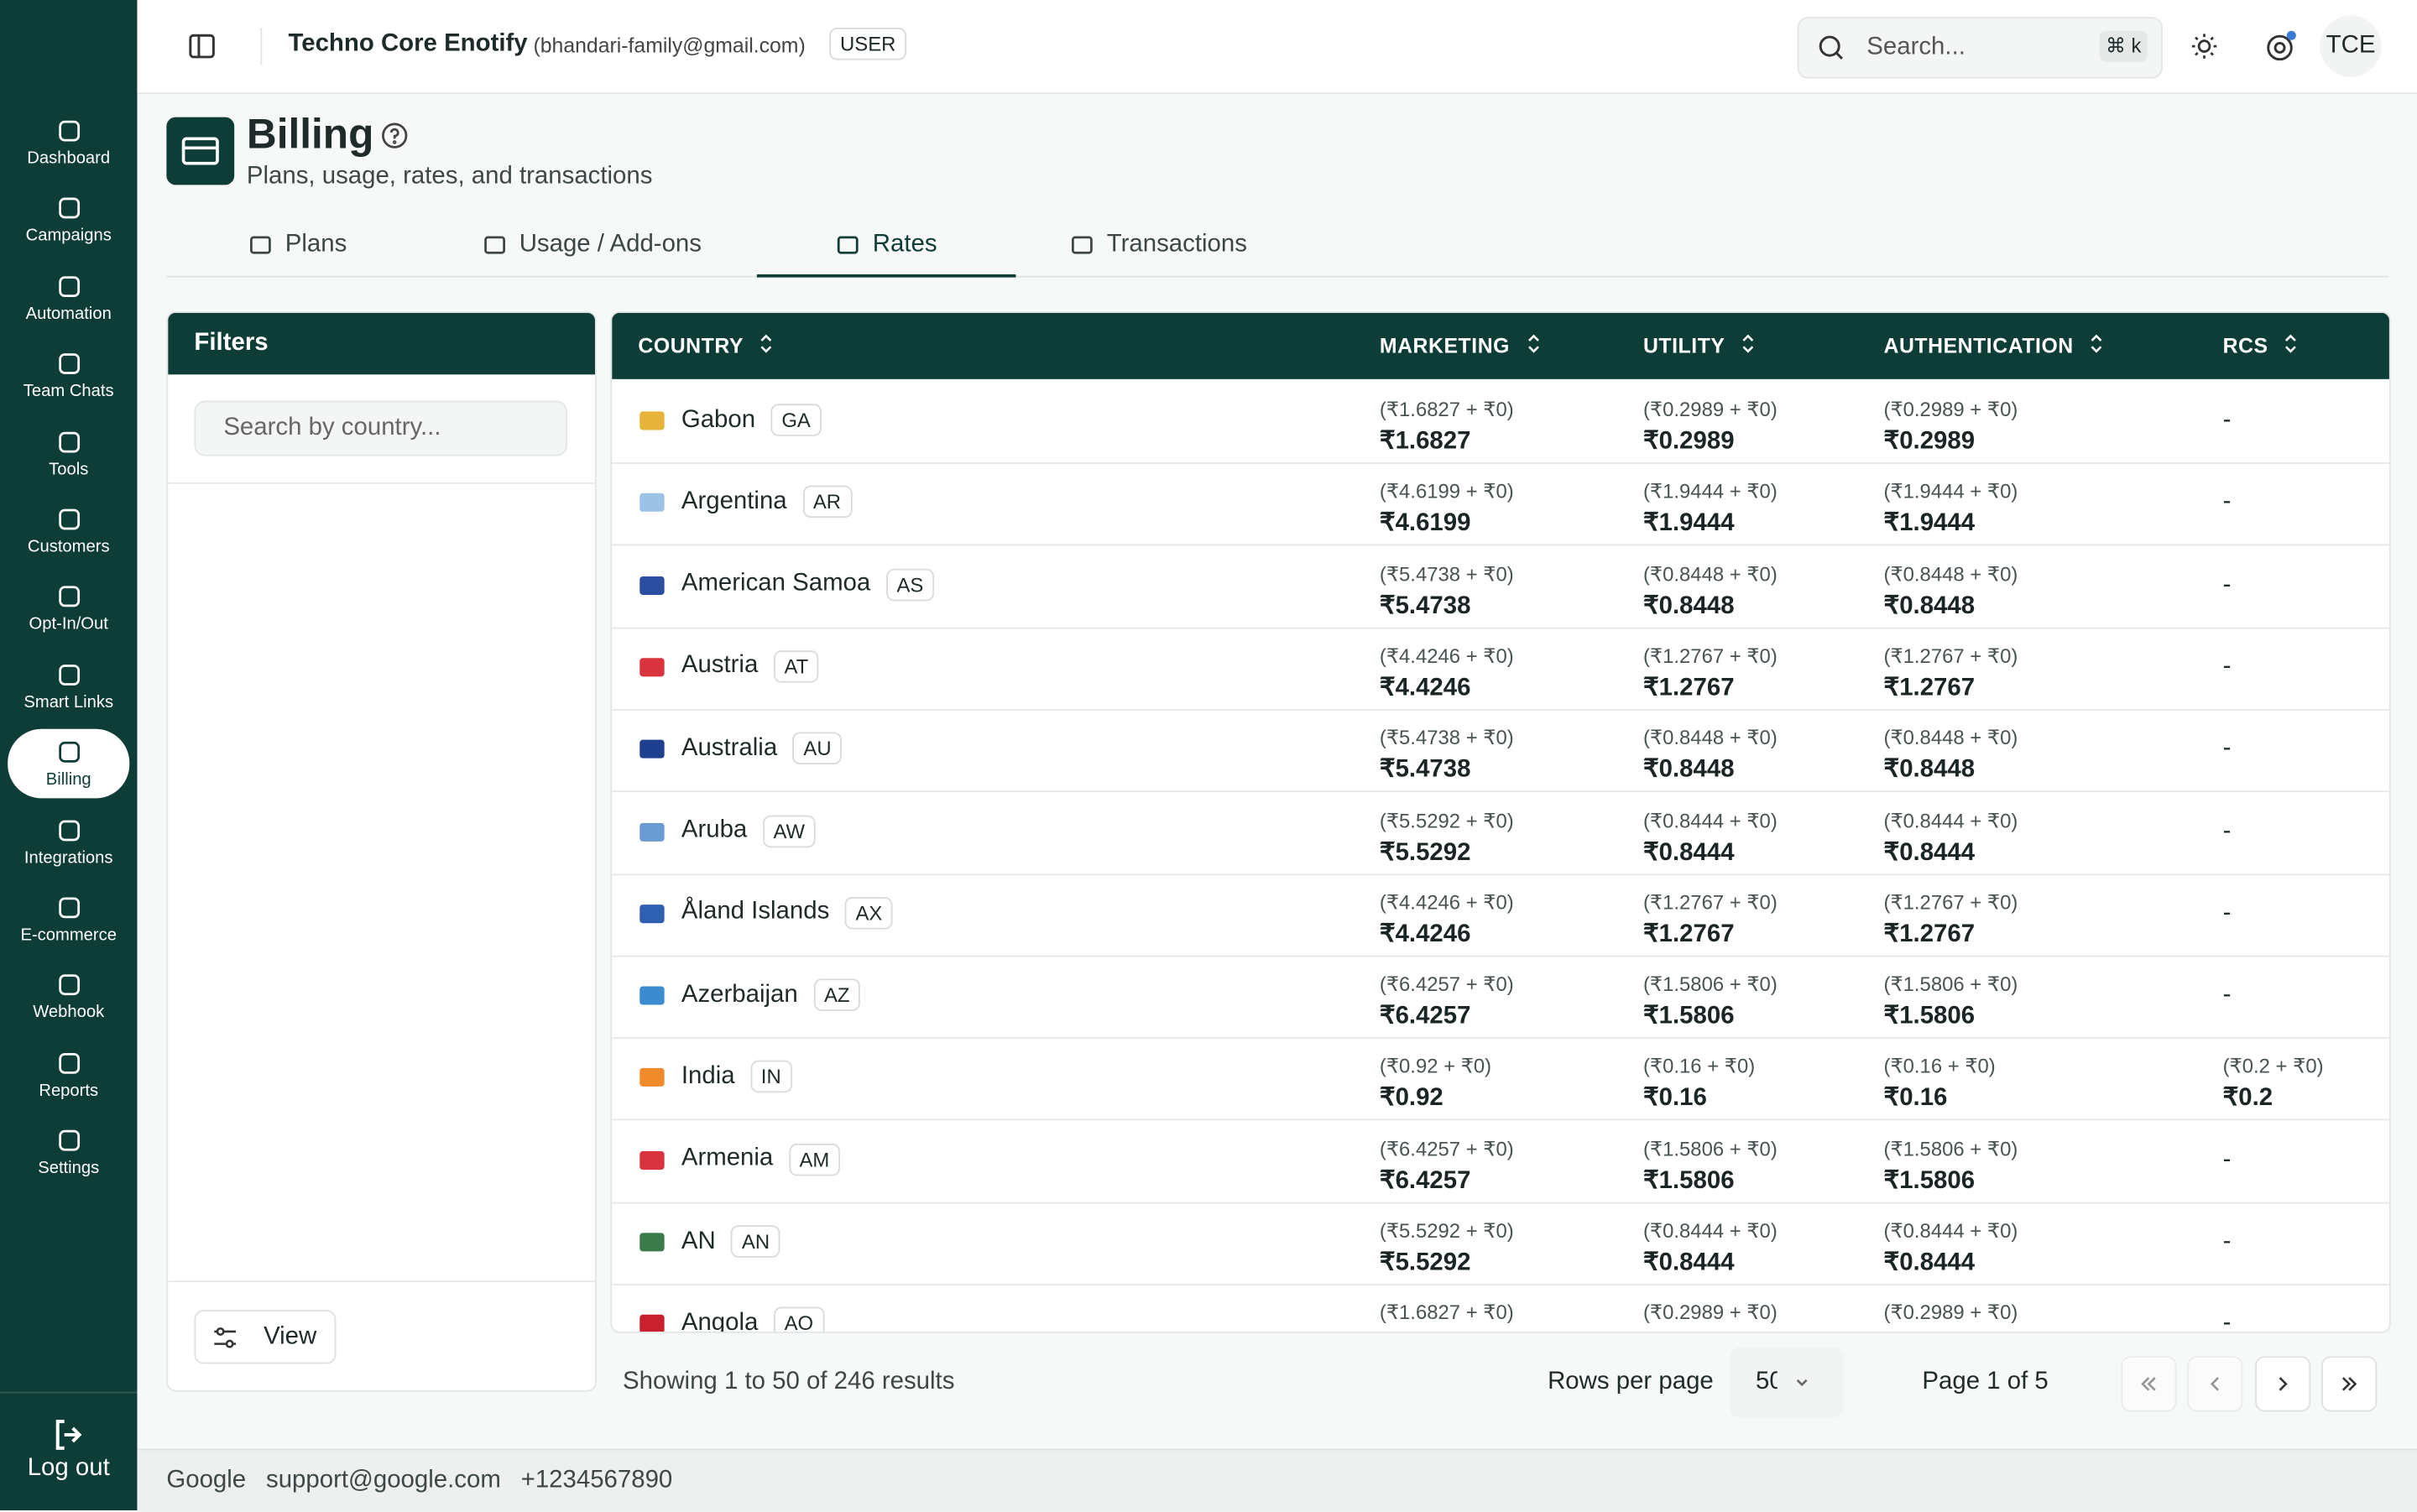 The width and height of the screenshot is (2417, 1512). Describe the element at coordinates (2273, 1083) in the screenshot. I see `rate-cell: (₹0.2 + ₹0) ₹0.2` at that location.